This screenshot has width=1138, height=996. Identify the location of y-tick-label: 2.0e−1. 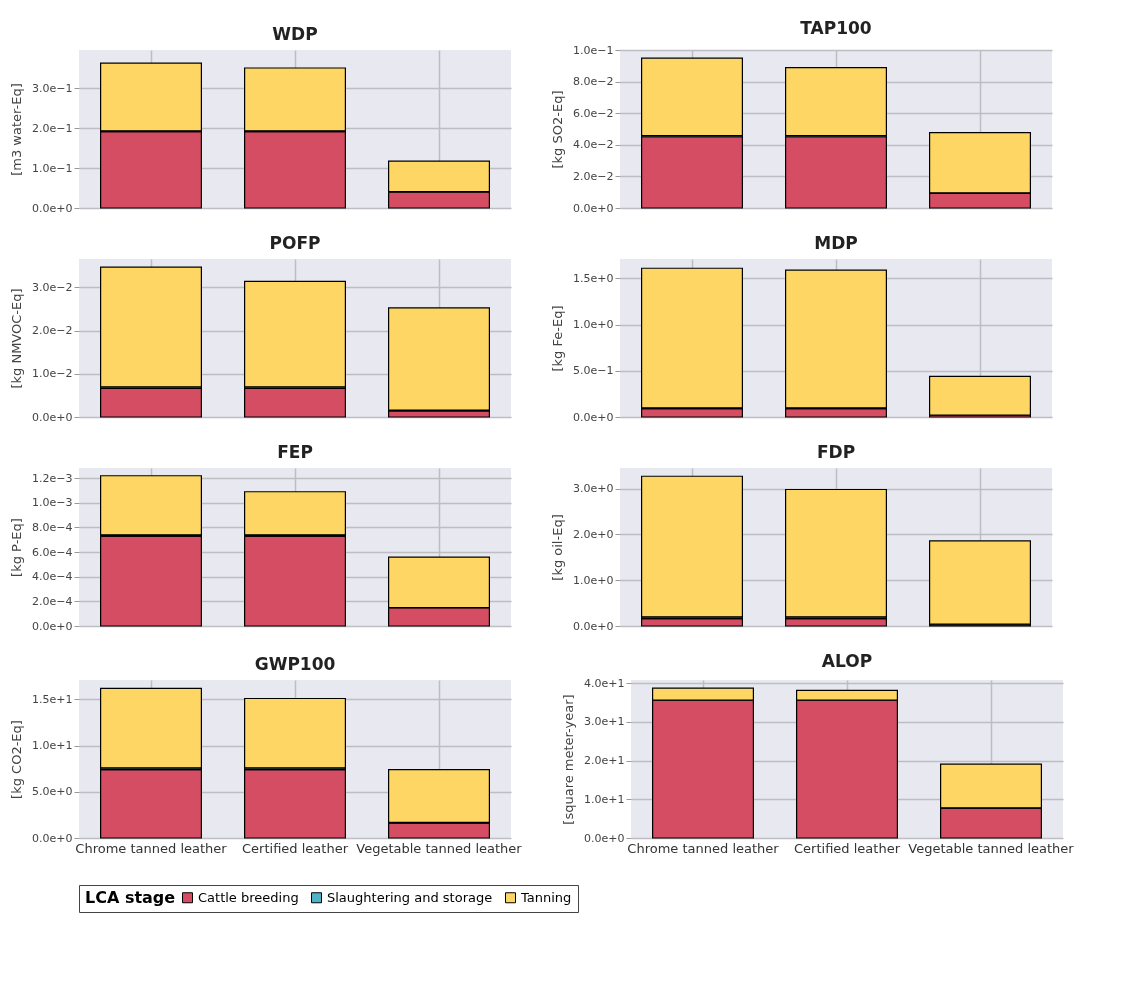
(52, 128).